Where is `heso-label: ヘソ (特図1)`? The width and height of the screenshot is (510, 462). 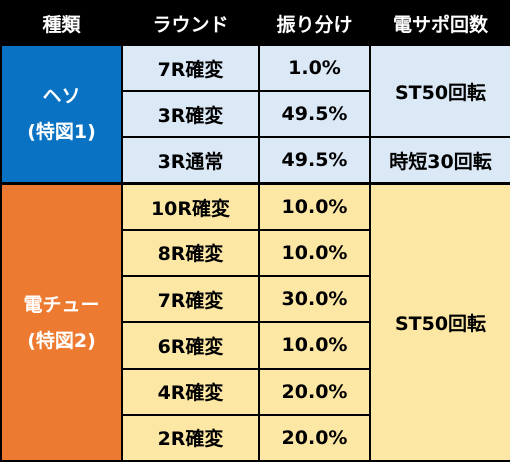 heso-label: ヘソ (特図1) is located at coordinates (61, 114).